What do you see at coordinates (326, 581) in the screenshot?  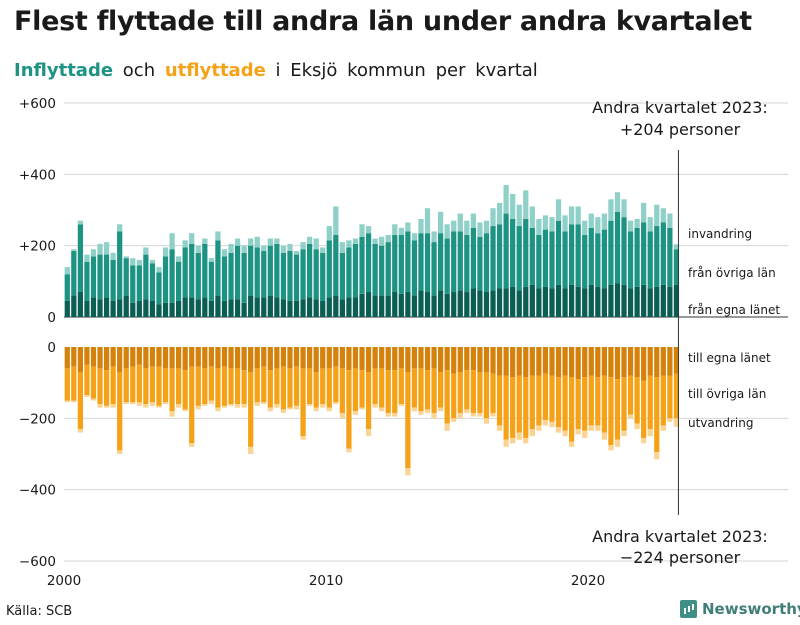 I see `x-tick-label: 2010` at bounding box center [326, 581].